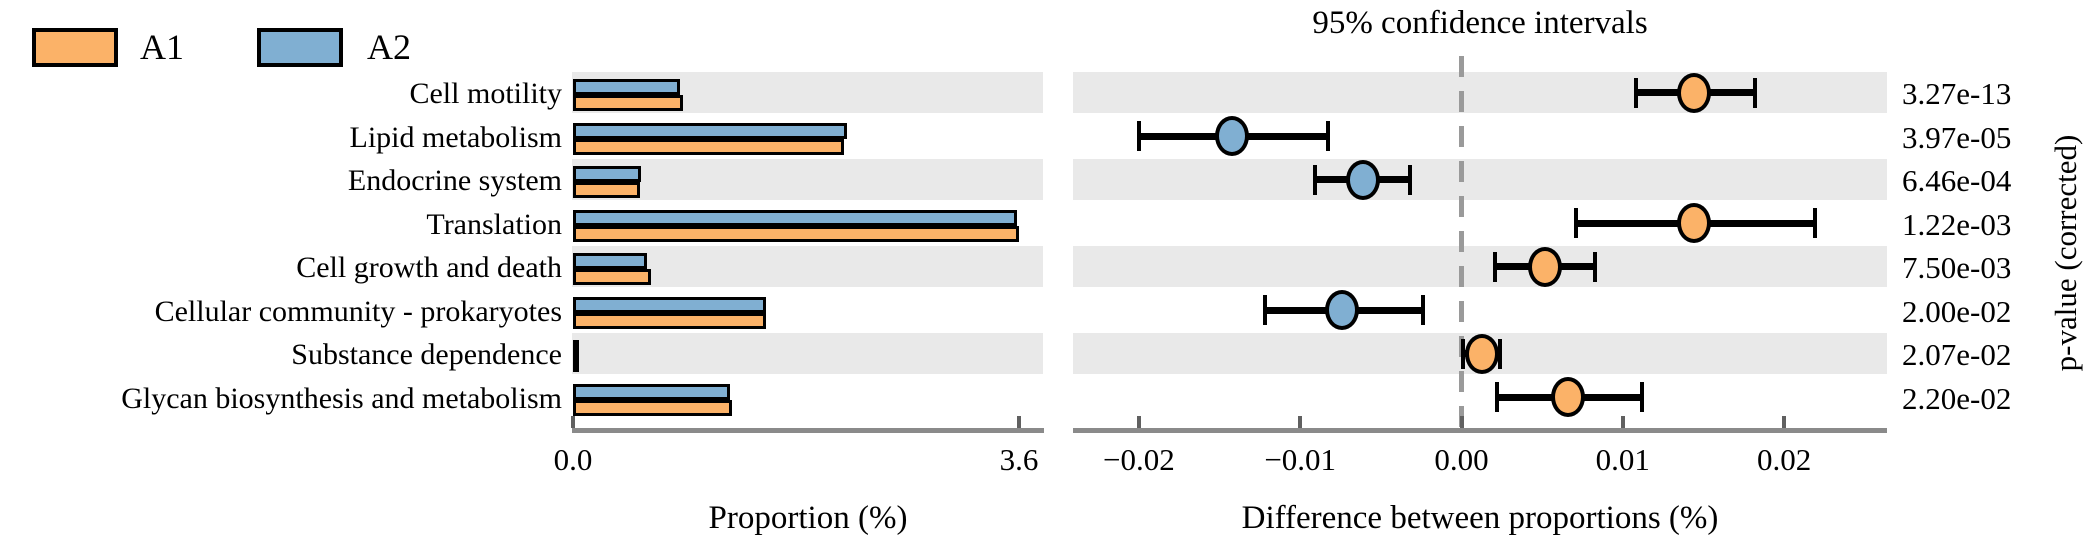 Image resolution: width=2100 pixels, height=552 pixels. I want to click on p-value: 7.50e-03, so click(1957, 267).